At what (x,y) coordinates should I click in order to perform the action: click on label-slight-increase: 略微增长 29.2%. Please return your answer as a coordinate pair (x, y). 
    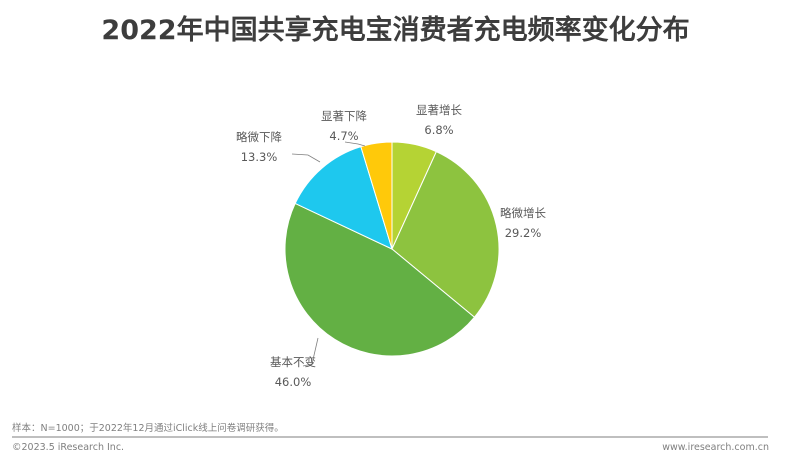
    Looking at the image, I should click on (523, 223).